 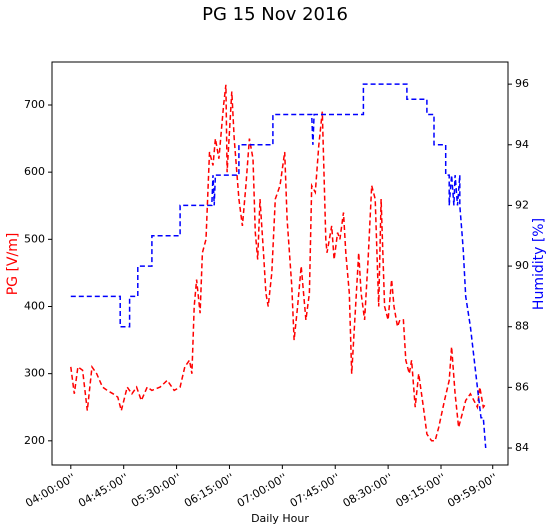 I want to click on y-tick-label: 700, so click(x=34, y=104).